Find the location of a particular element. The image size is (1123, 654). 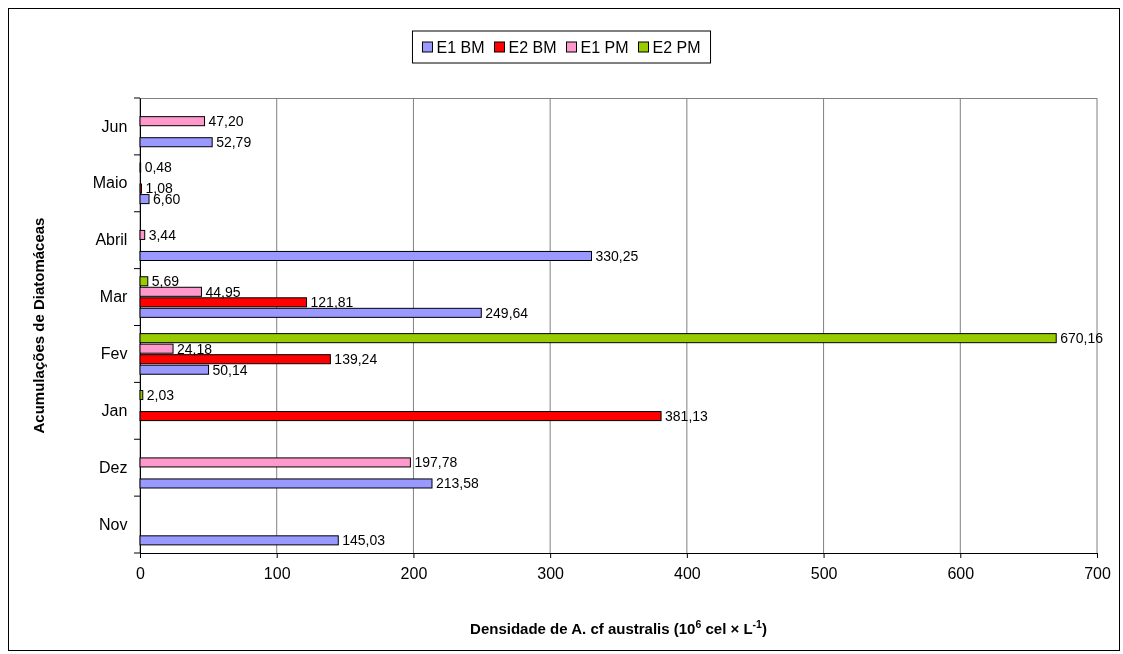

data-label: 24,18 is located at coordinates (195, 348).